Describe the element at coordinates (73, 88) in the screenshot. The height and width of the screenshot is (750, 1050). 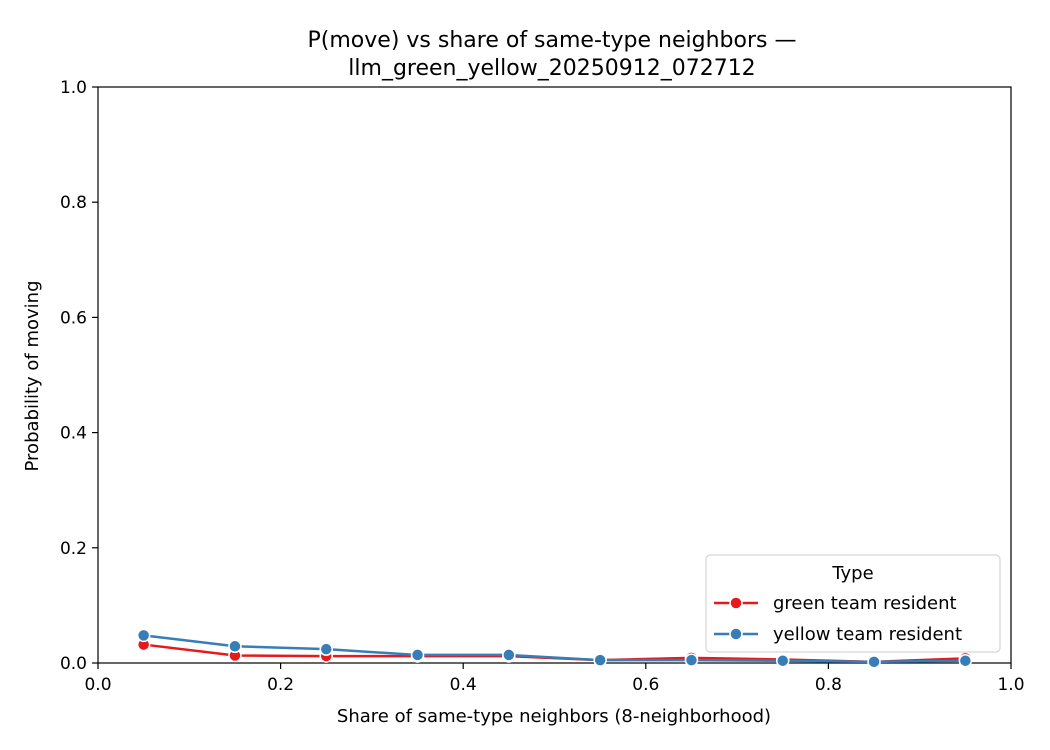
I see `y-tick-label: 1.0` at that location.